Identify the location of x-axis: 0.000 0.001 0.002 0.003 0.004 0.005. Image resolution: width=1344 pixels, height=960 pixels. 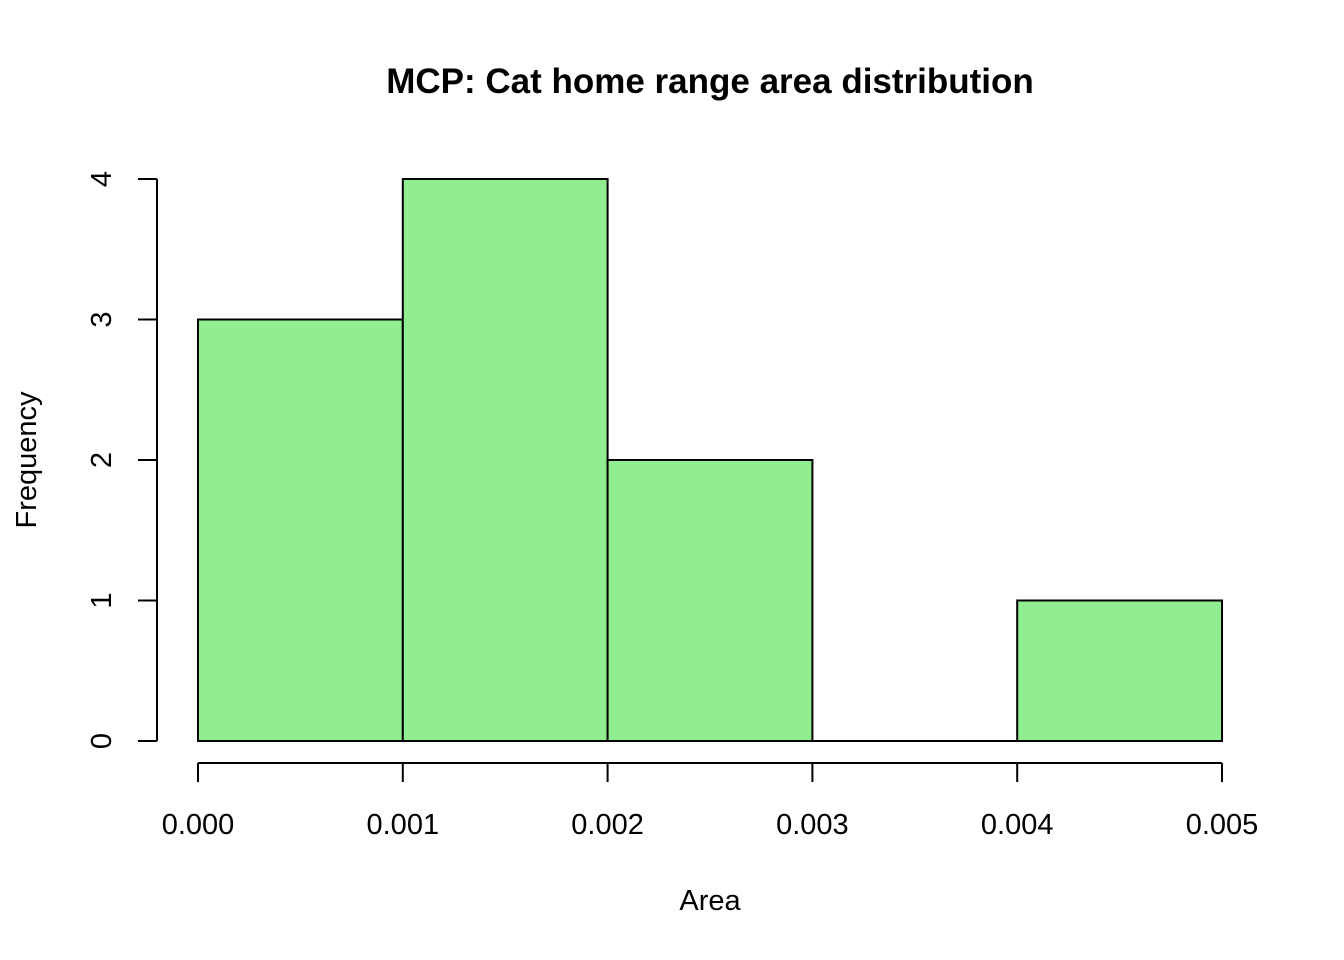
(710, 801).